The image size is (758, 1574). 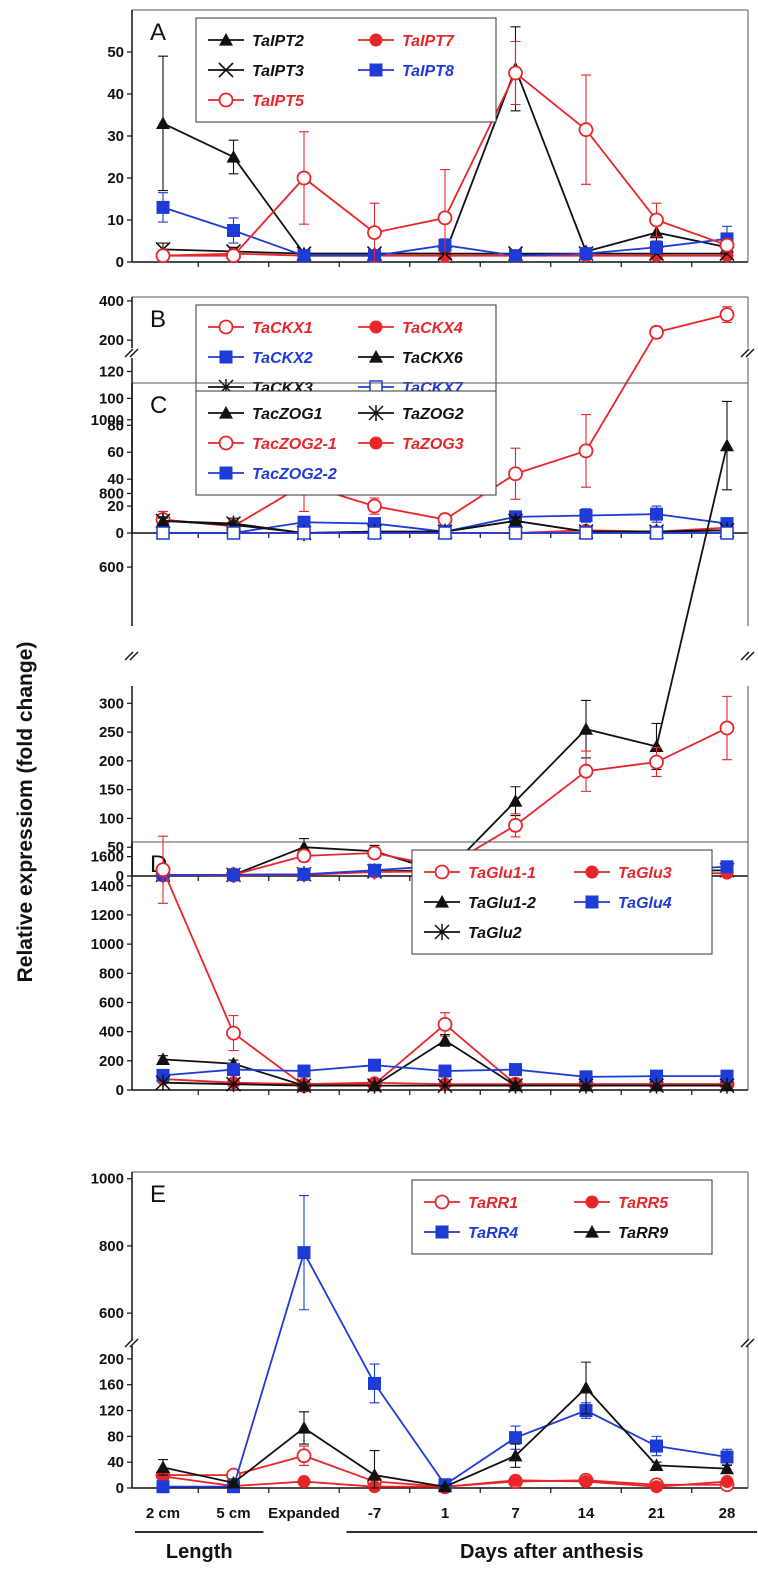 What do you see at coordinates (294, 444) in the screenshot?
I see `legend-label: TacZOG2-1` at bounding box center [294, 444].